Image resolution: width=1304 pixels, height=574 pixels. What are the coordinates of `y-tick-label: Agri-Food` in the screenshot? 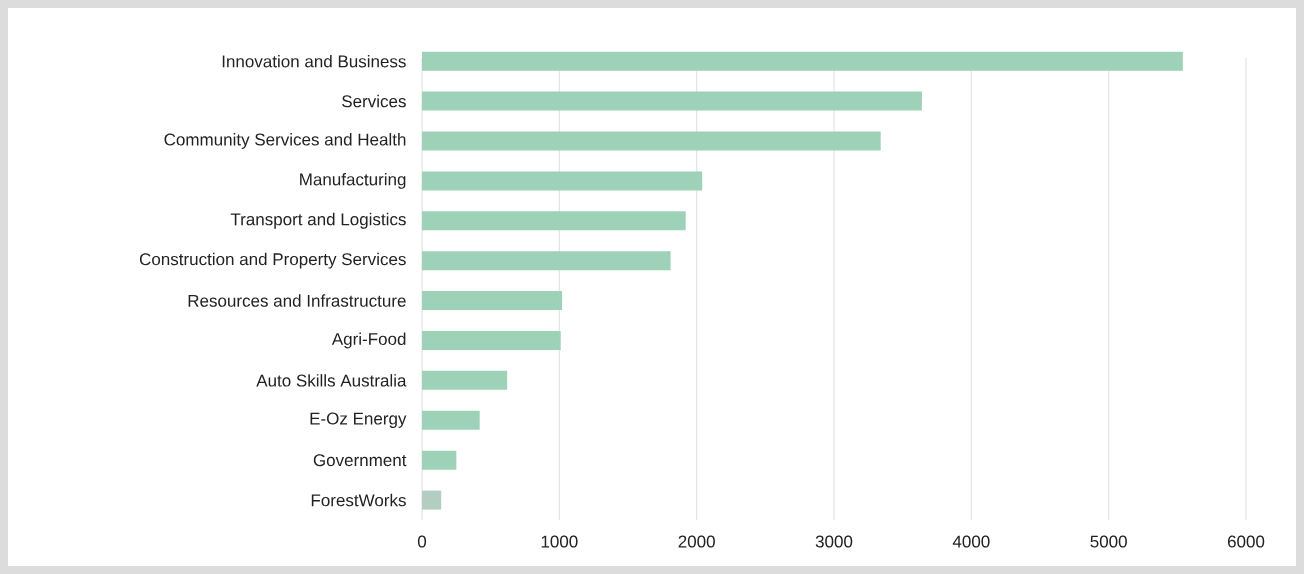 It's located at (368, 340).